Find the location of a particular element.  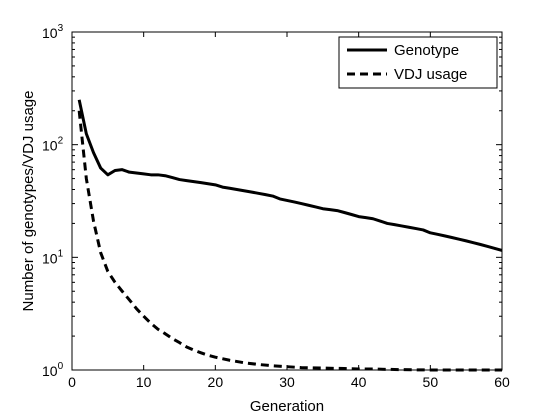

y-tick-label: 10⁰ is located at coordinates (53, 370).